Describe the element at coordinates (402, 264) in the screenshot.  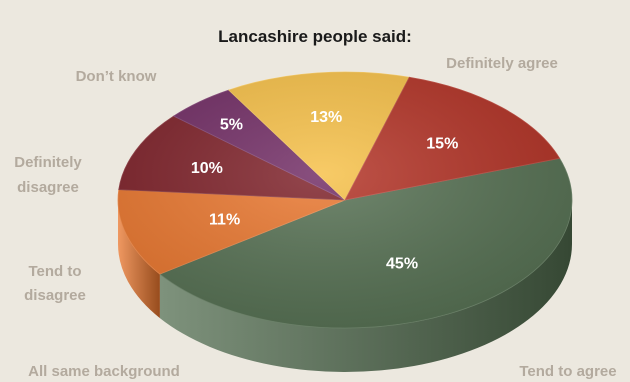
I see `pie-value-label-tend-to-agree: 45%` at that location.